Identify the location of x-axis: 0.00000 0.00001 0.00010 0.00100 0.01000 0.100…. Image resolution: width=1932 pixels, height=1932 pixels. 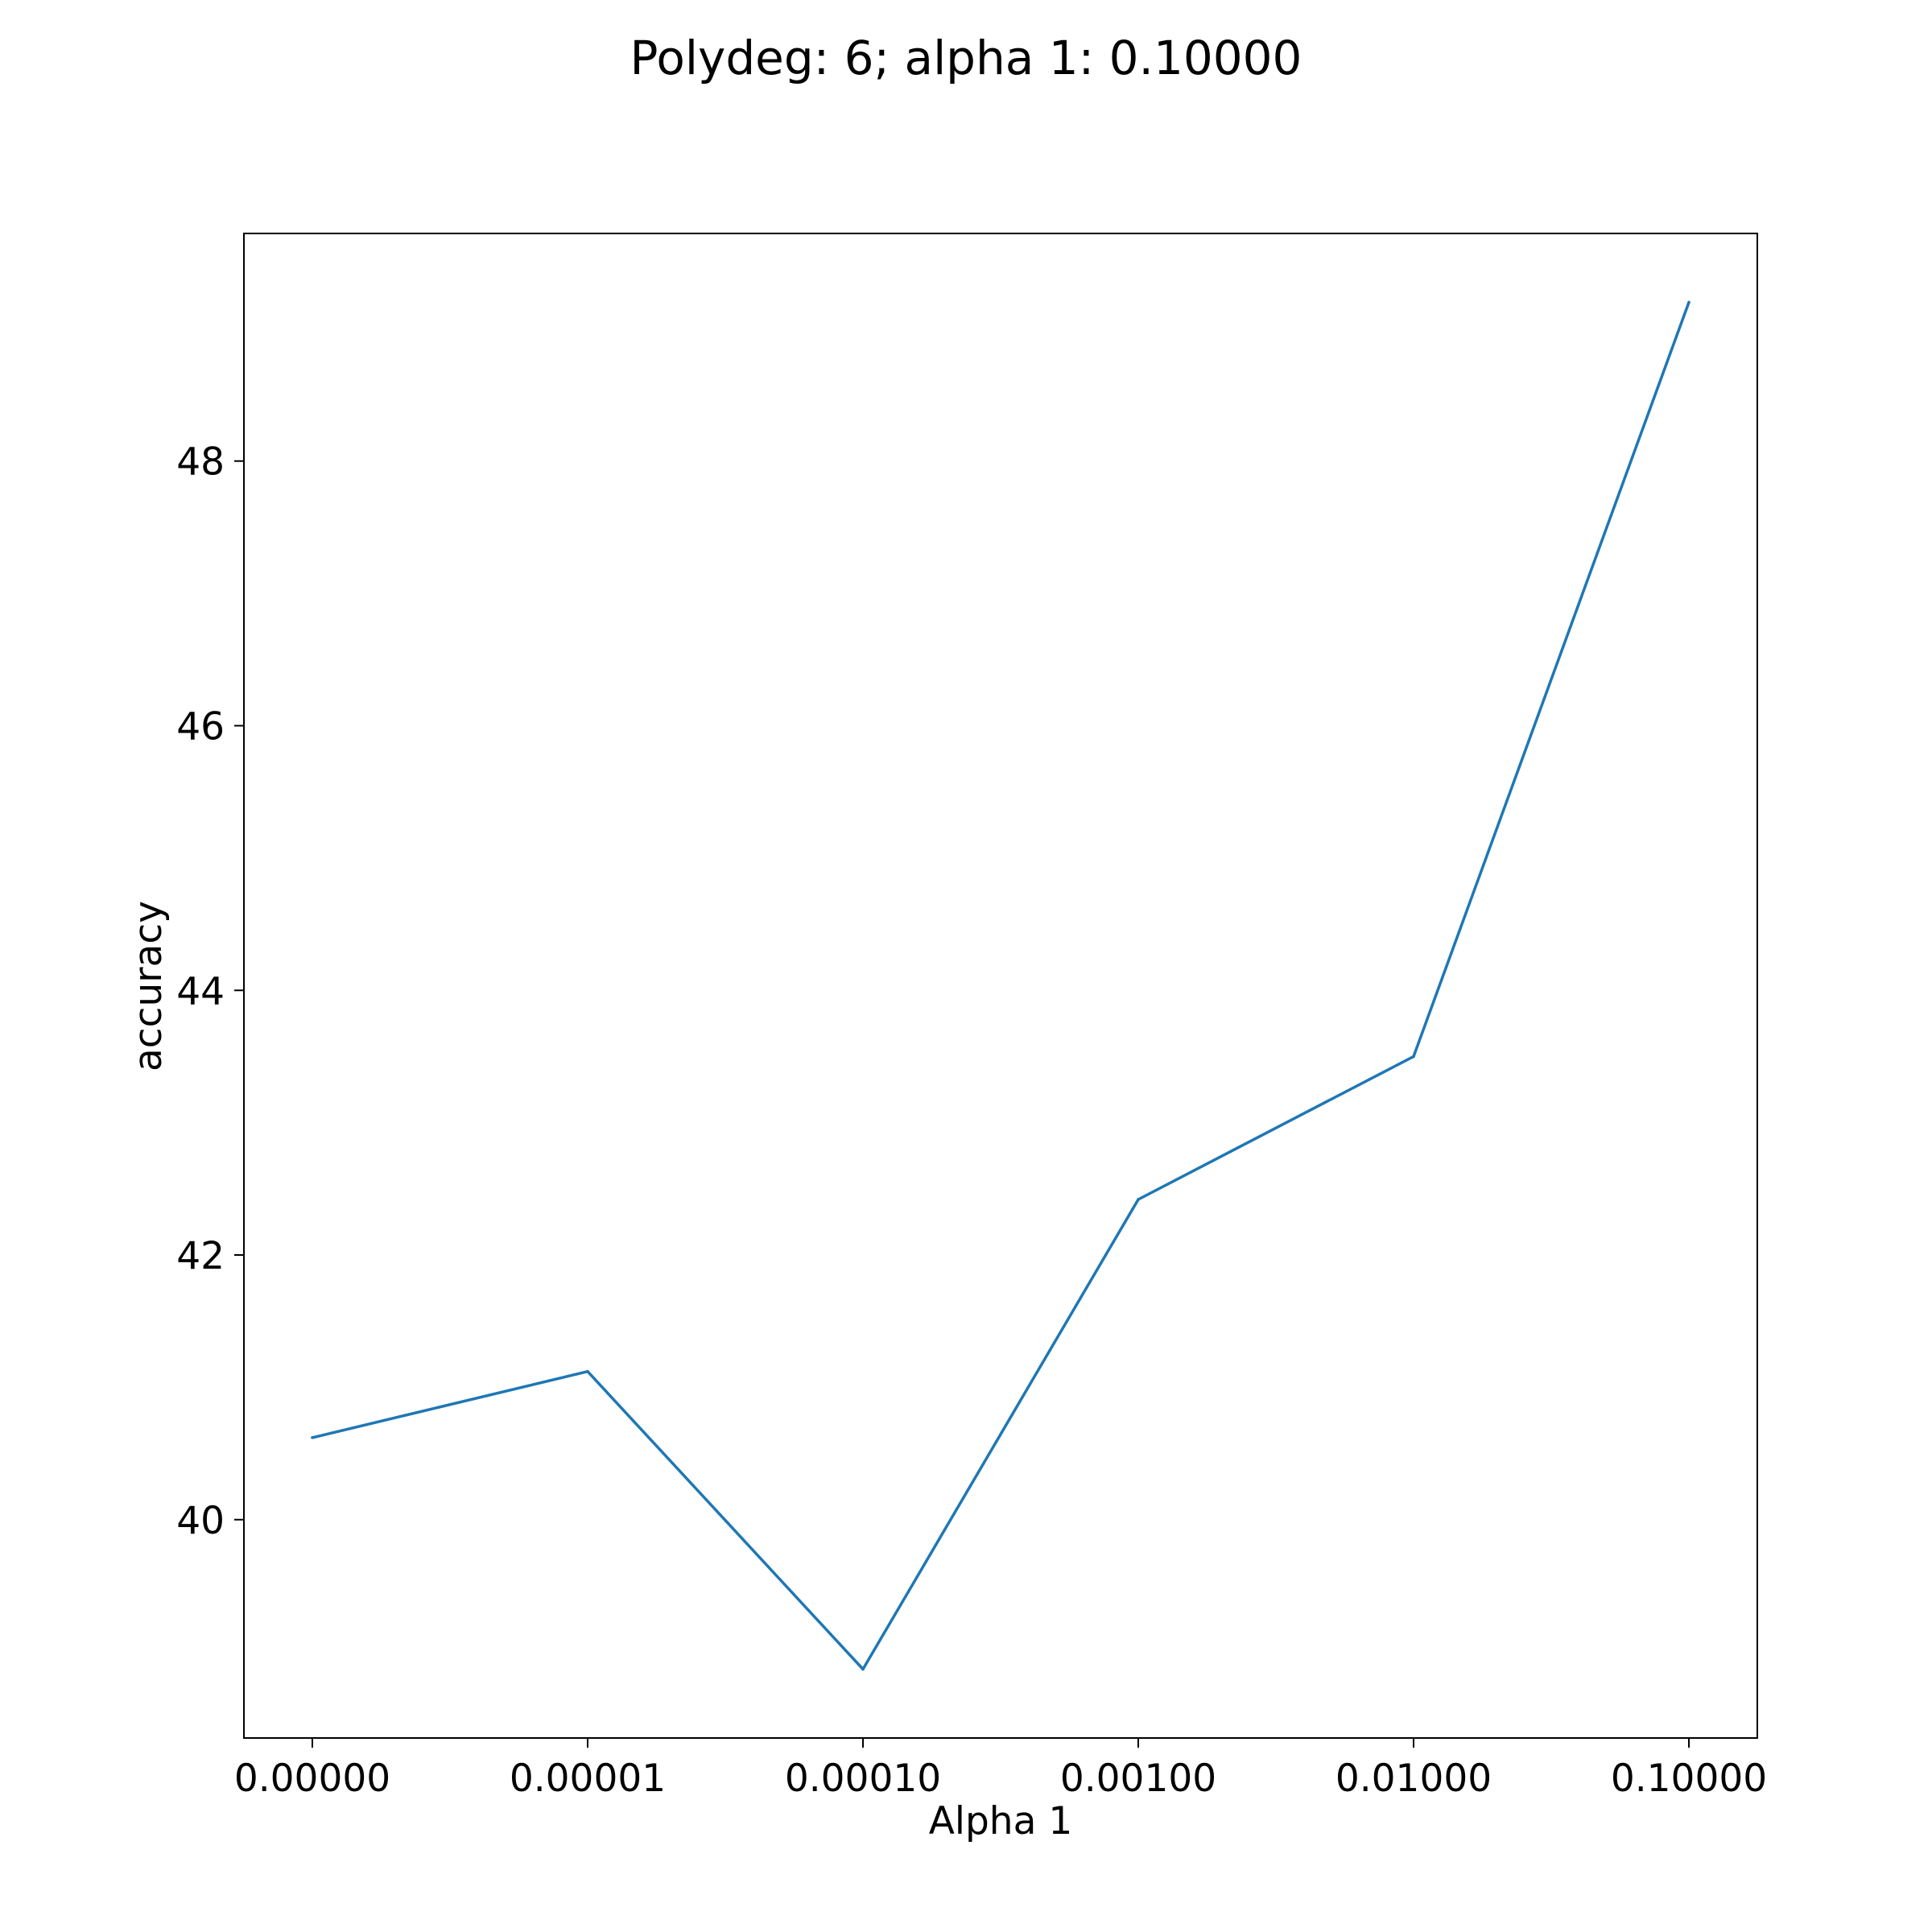
(1000, 1770).